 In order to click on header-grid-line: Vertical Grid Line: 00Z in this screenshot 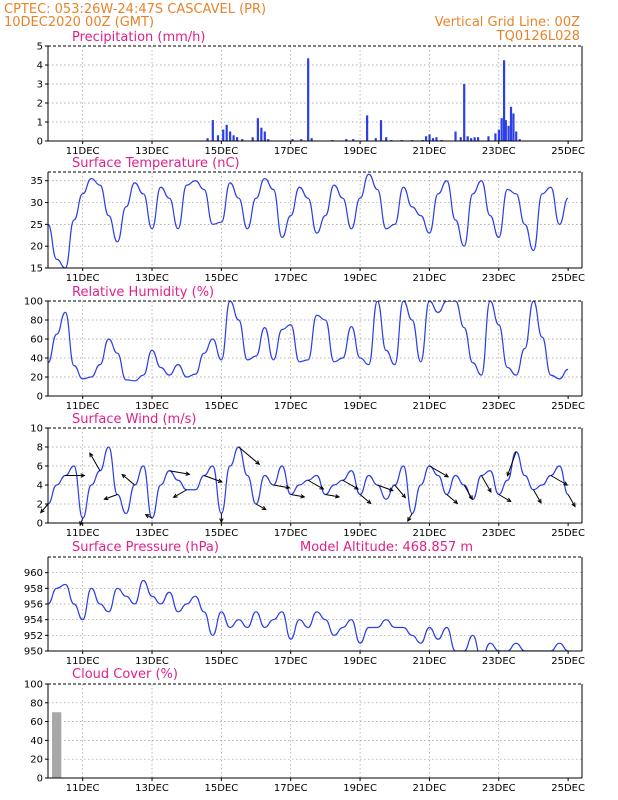, I will do `click(507, 22)`.